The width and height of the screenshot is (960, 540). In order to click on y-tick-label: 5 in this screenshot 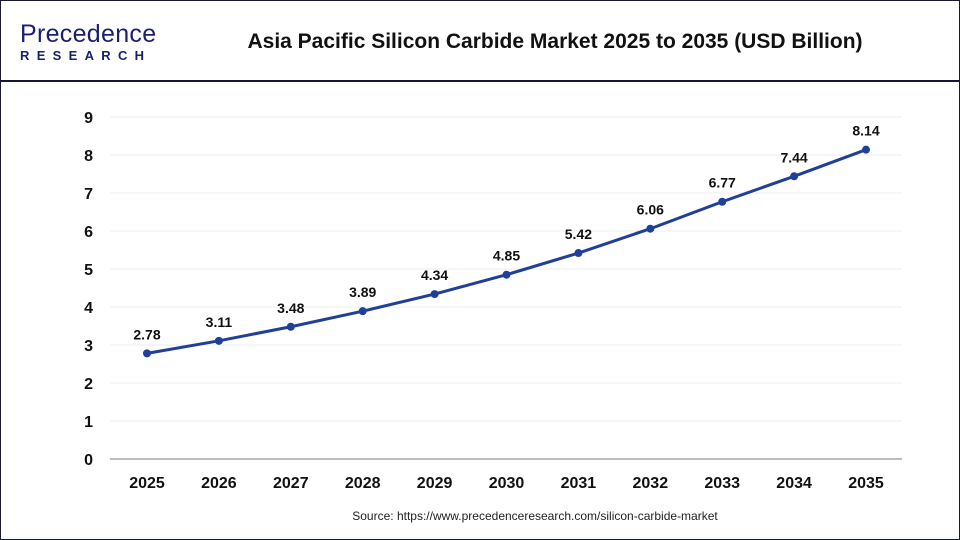, I will do `click(88, 270)`.